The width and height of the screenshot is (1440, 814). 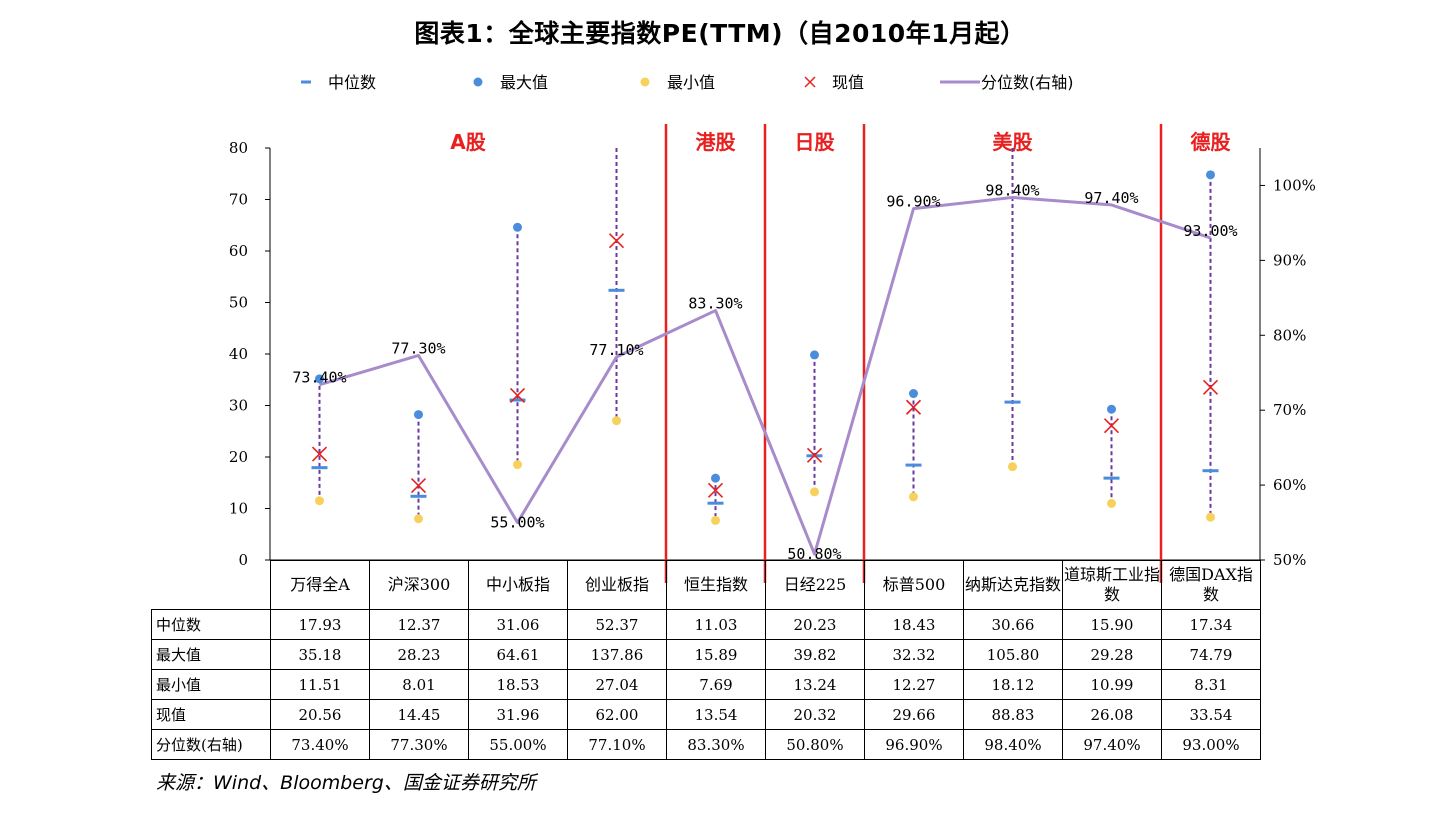 I want to click on percentile-data-label: 77.10%, so click(x=616, y=350).